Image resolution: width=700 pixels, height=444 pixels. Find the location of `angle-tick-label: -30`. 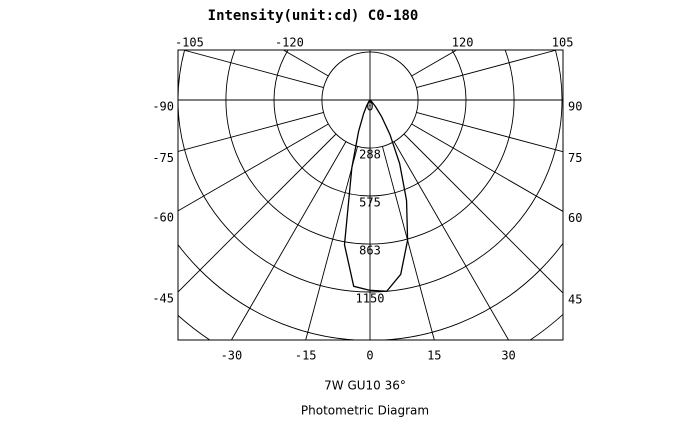

angle-tick-label: -30 is located at coordinates (232, 356).